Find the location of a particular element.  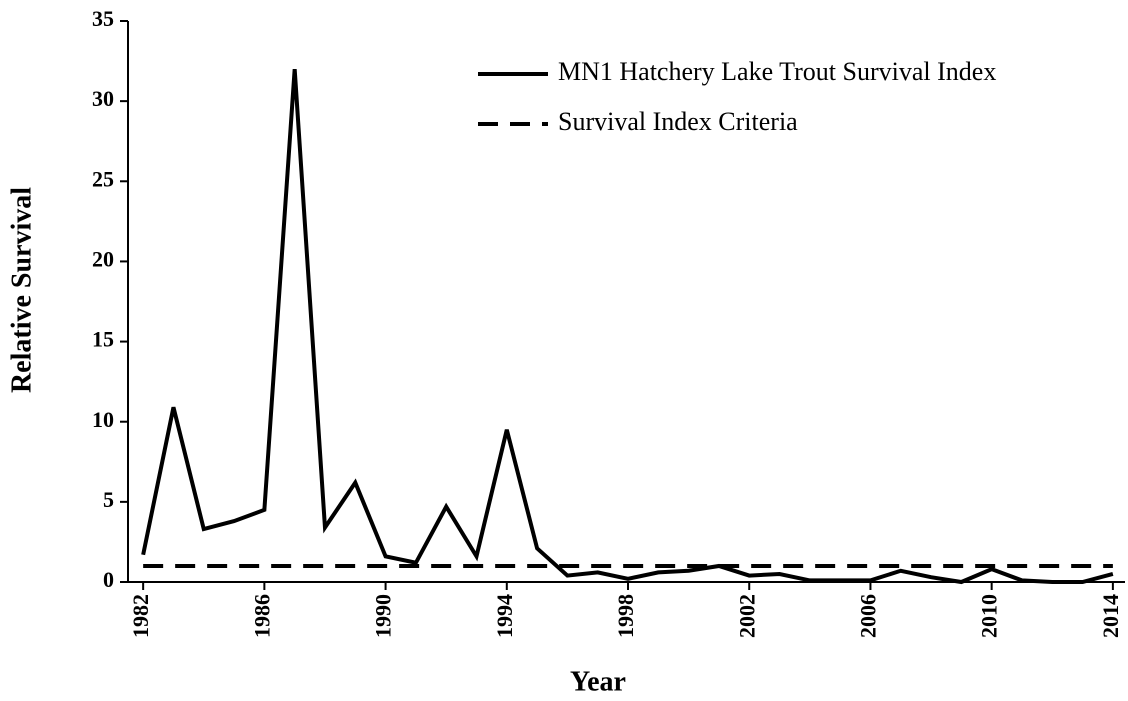

y-tick-label: 10 is located at coordinates (103, 419).